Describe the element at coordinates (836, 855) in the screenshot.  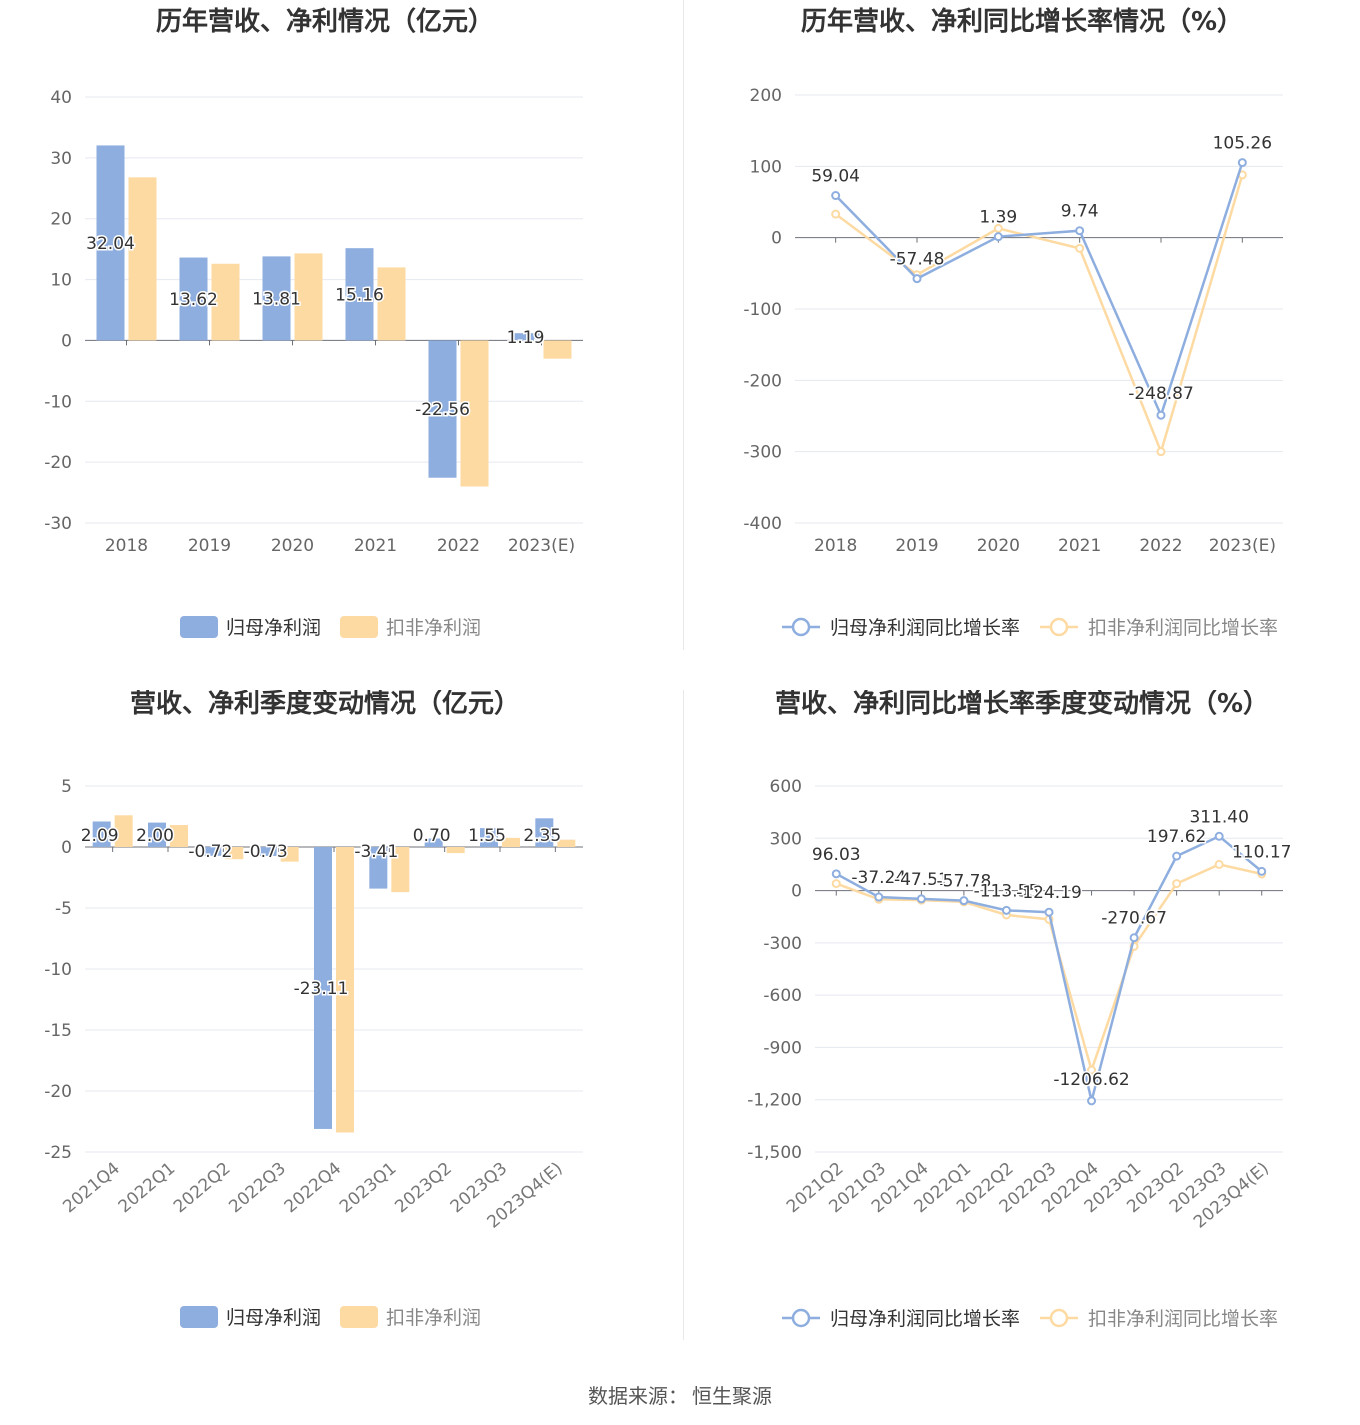
I see `data-label: 96.03` at that location.